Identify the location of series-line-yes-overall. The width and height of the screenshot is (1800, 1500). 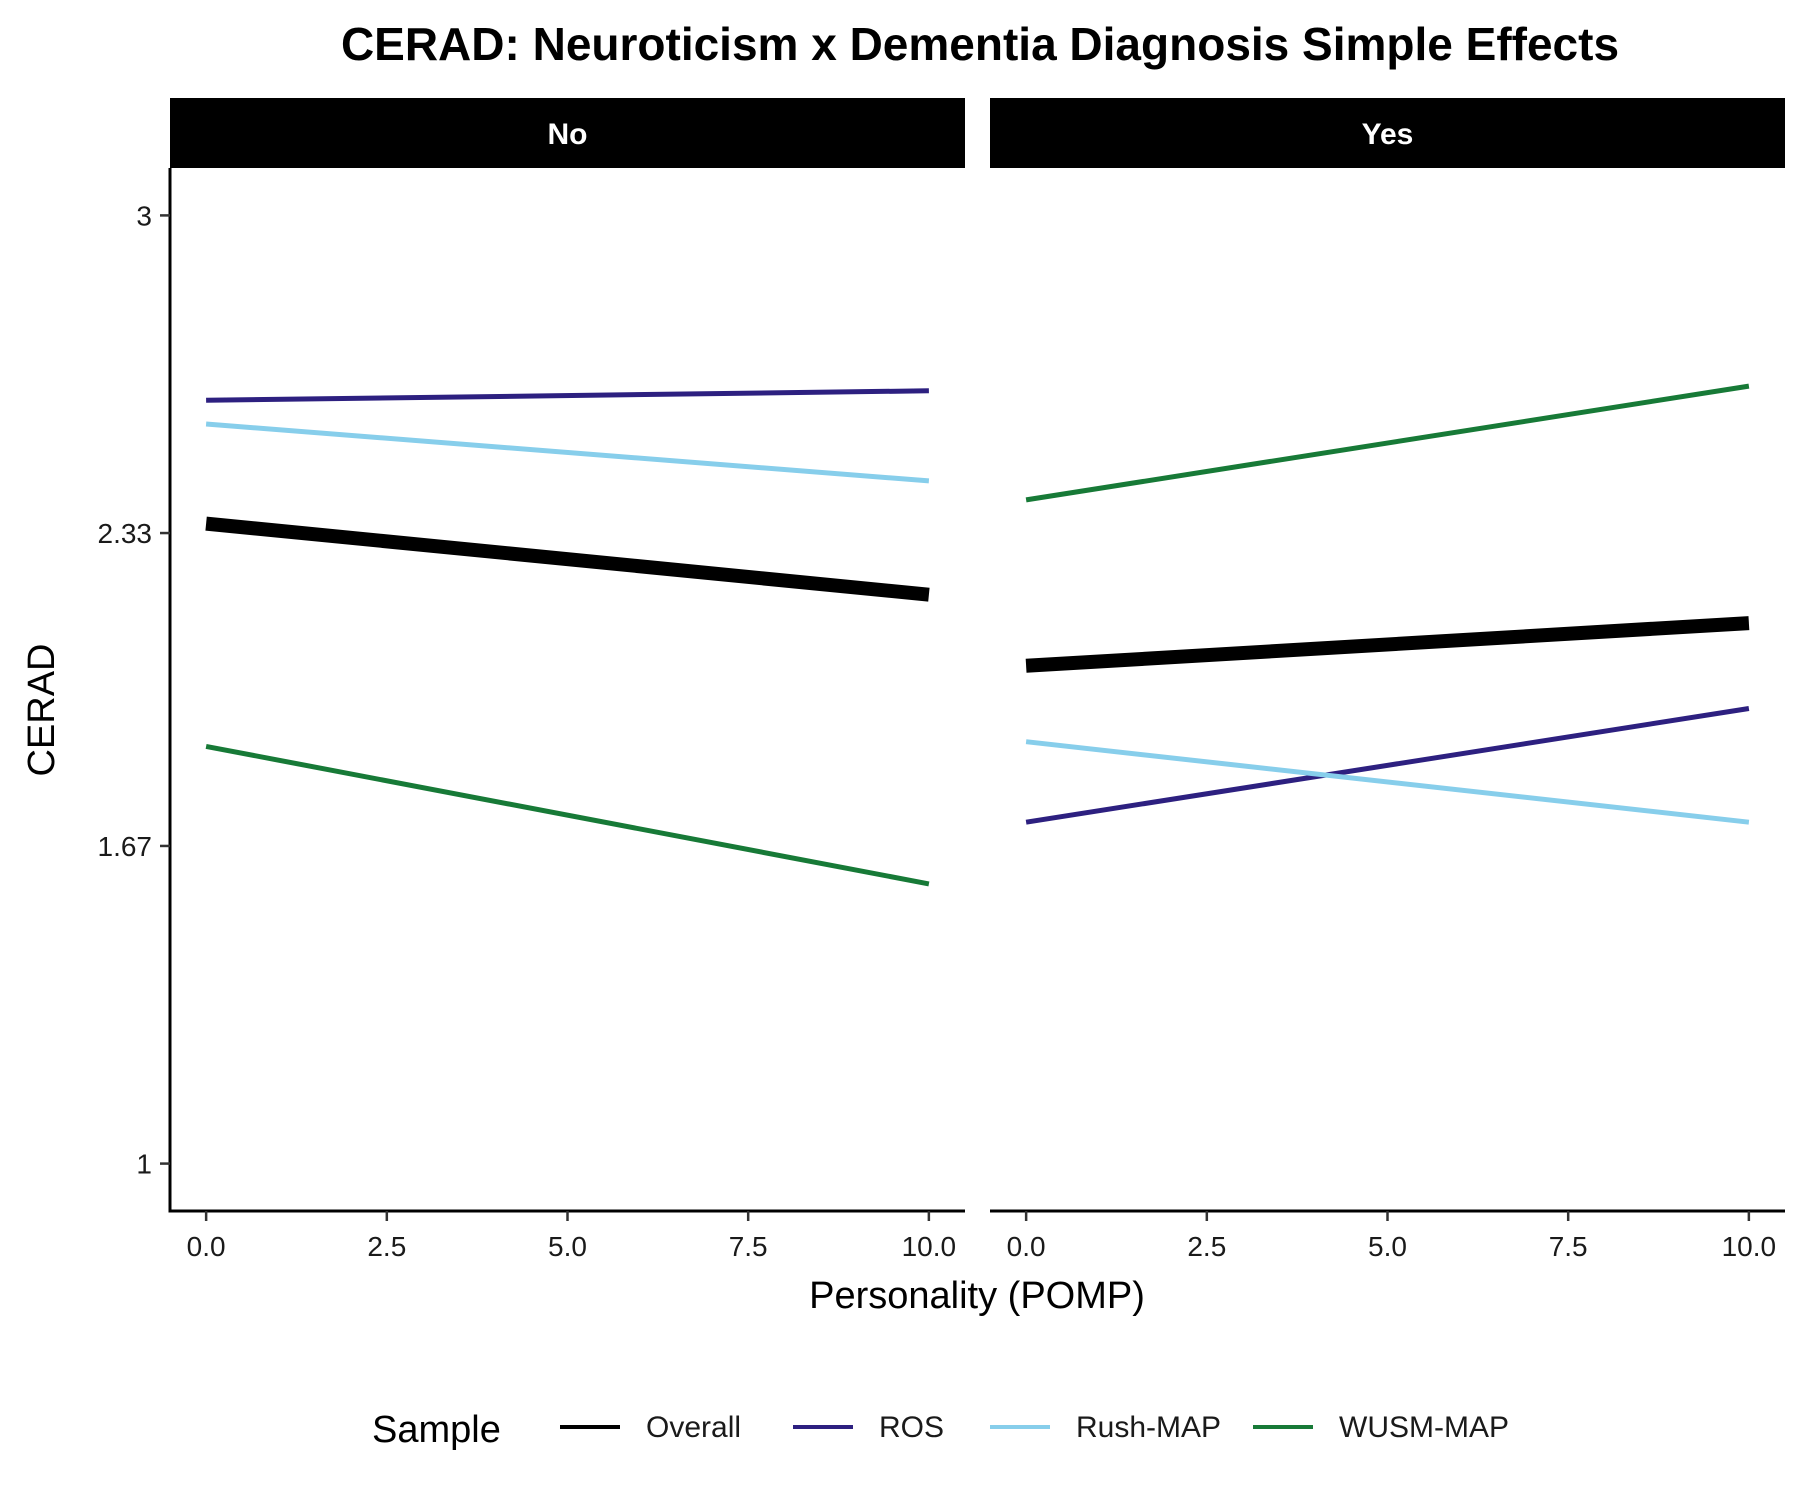
(1387, 644).